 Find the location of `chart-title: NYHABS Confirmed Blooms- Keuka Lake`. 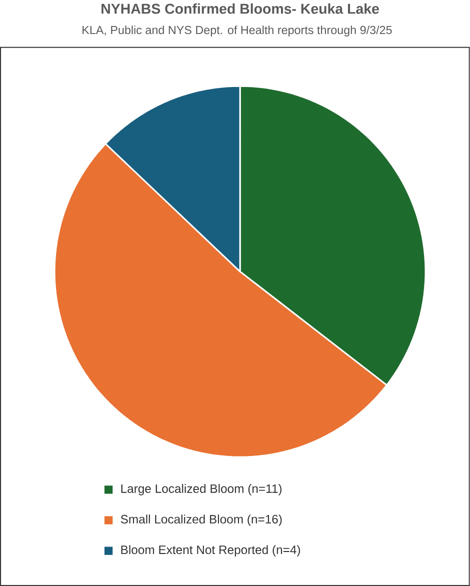

chart-title: NYHABS Confirmed Blooms- Keuka Lake is located at coordinates (240, 8).